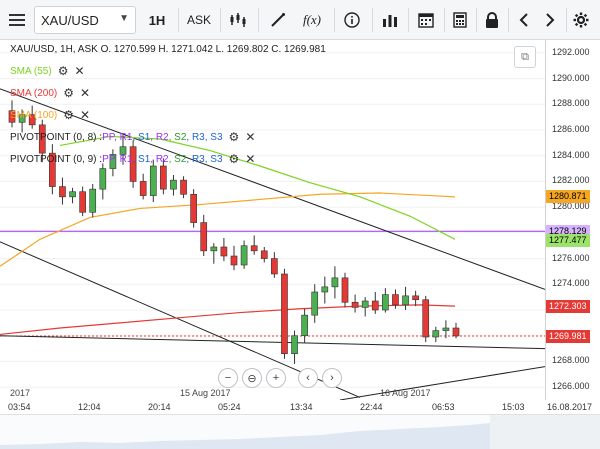 The width and height of the screenshot is (600, 449). Describe the element at coordinates (228, 320) in the screenshot. I see `sma-200-line` at that location.